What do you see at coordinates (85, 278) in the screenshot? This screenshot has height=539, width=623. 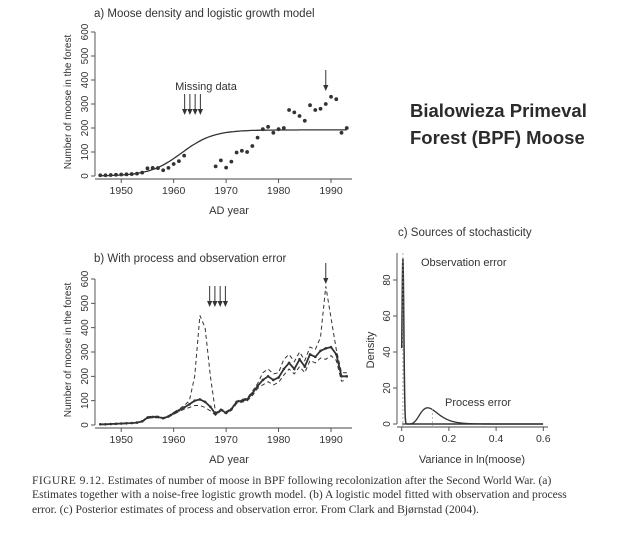 I see `panel-b-y-tick-label: 600` at bounding box center [85, 278].